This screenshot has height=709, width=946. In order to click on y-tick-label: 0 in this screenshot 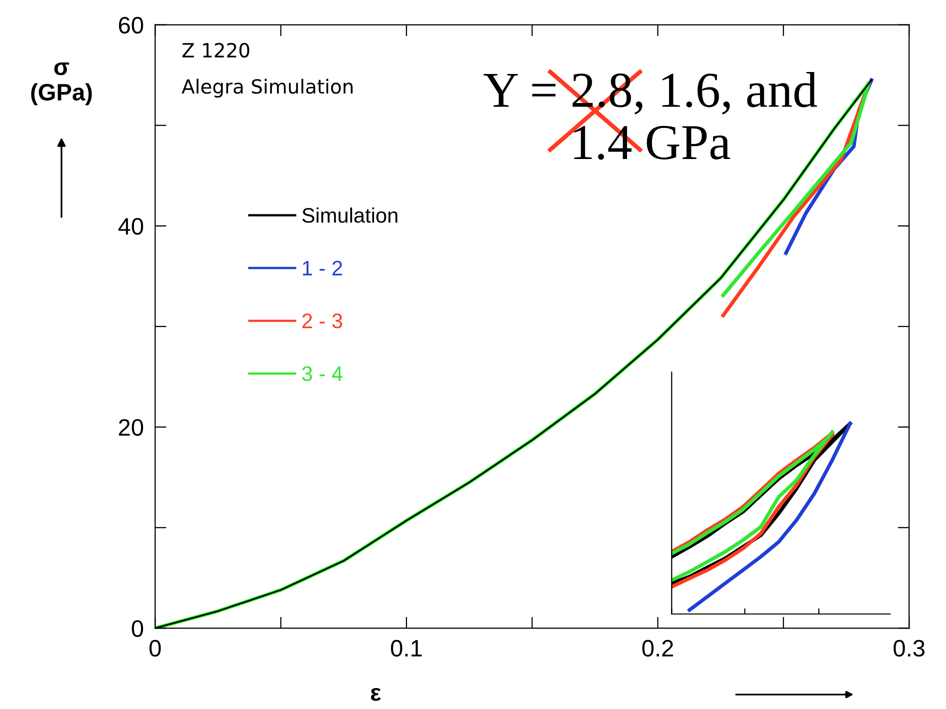, I will do `click(138, 628)`.